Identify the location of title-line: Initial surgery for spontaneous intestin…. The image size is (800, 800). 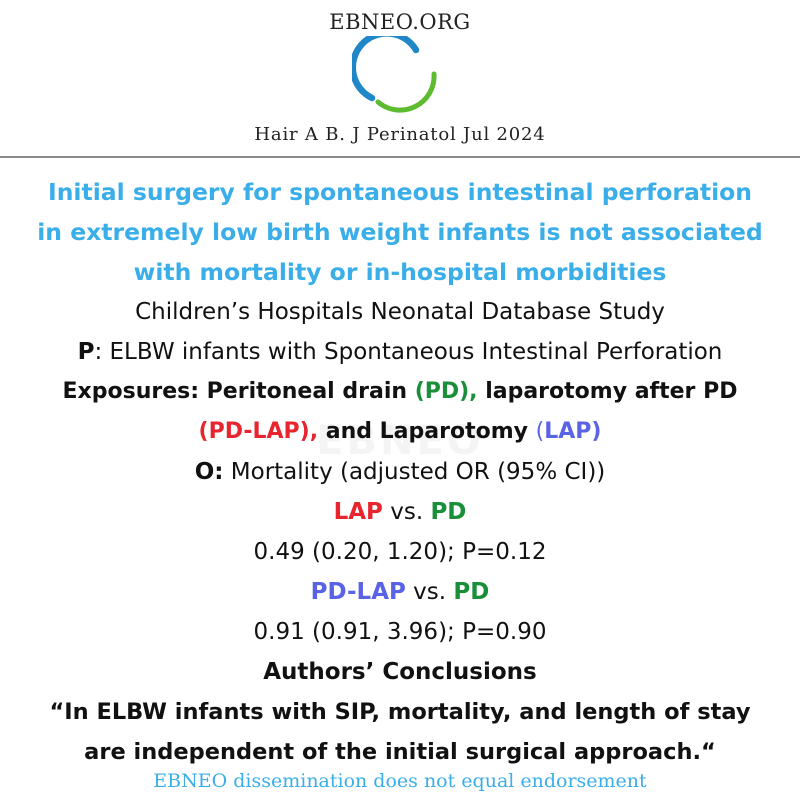
(400, 192).